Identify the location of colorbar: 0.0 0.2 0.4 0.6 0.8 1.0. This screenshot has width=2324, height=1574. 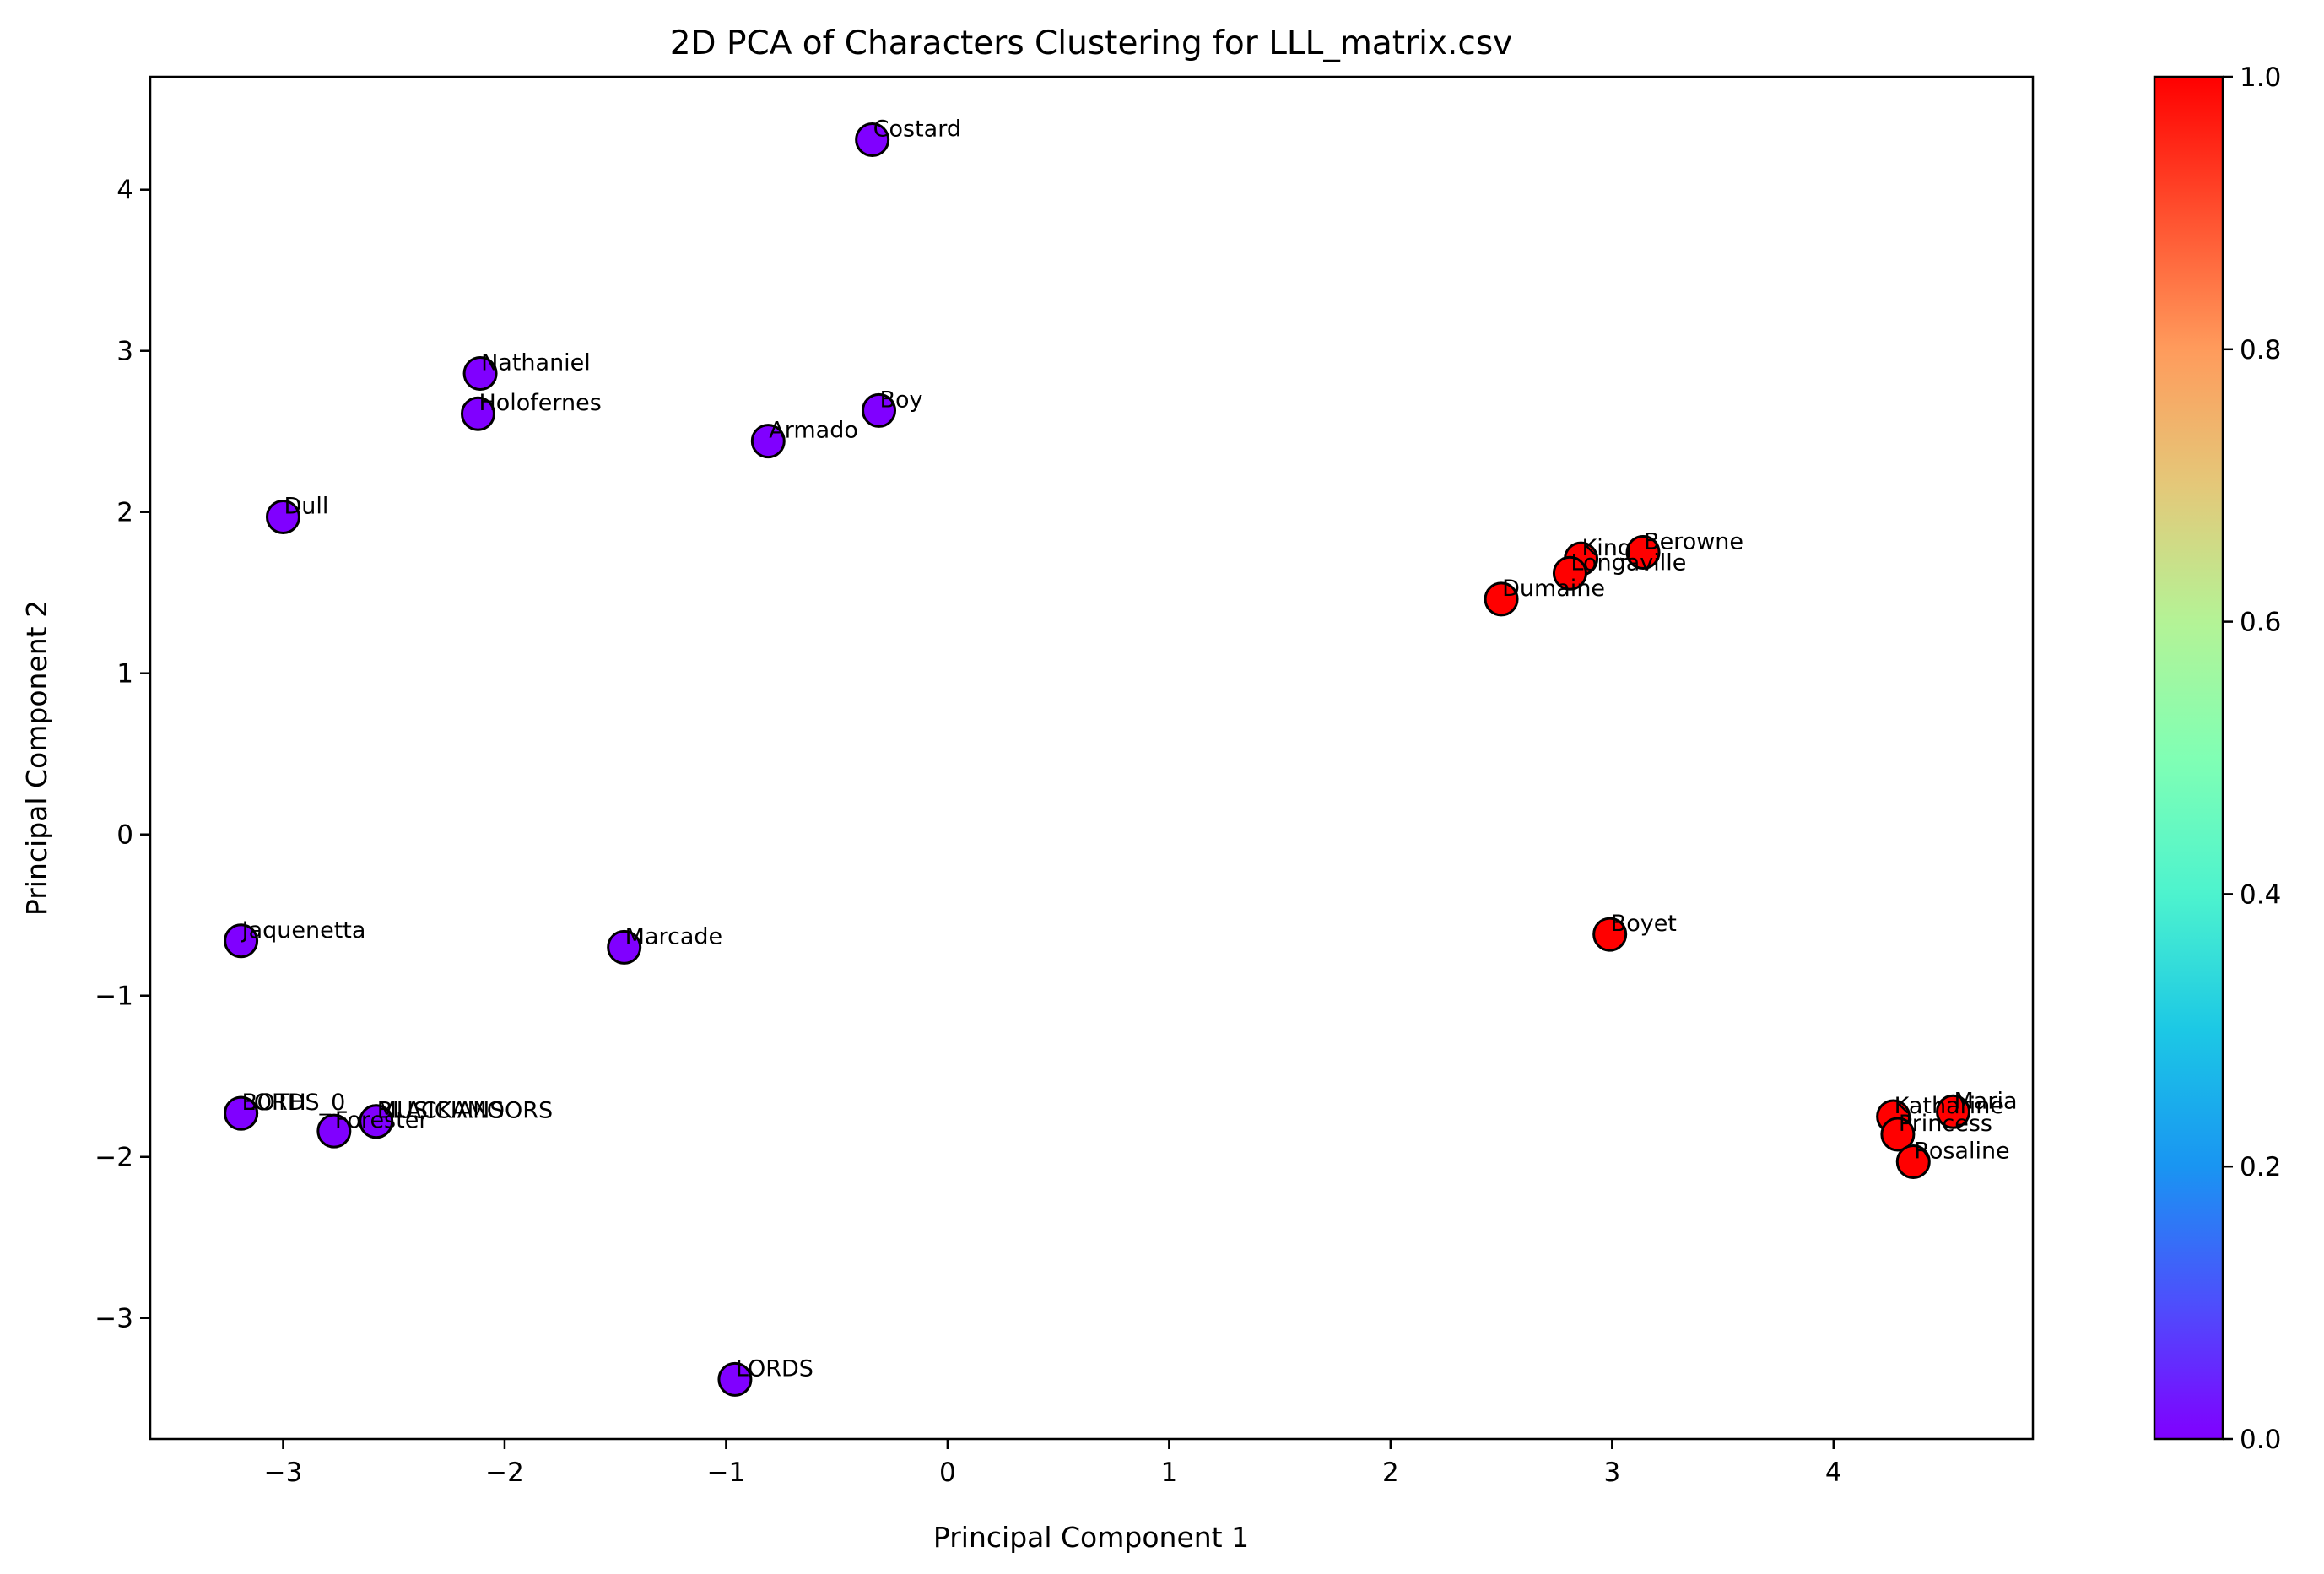
(2217, 758).